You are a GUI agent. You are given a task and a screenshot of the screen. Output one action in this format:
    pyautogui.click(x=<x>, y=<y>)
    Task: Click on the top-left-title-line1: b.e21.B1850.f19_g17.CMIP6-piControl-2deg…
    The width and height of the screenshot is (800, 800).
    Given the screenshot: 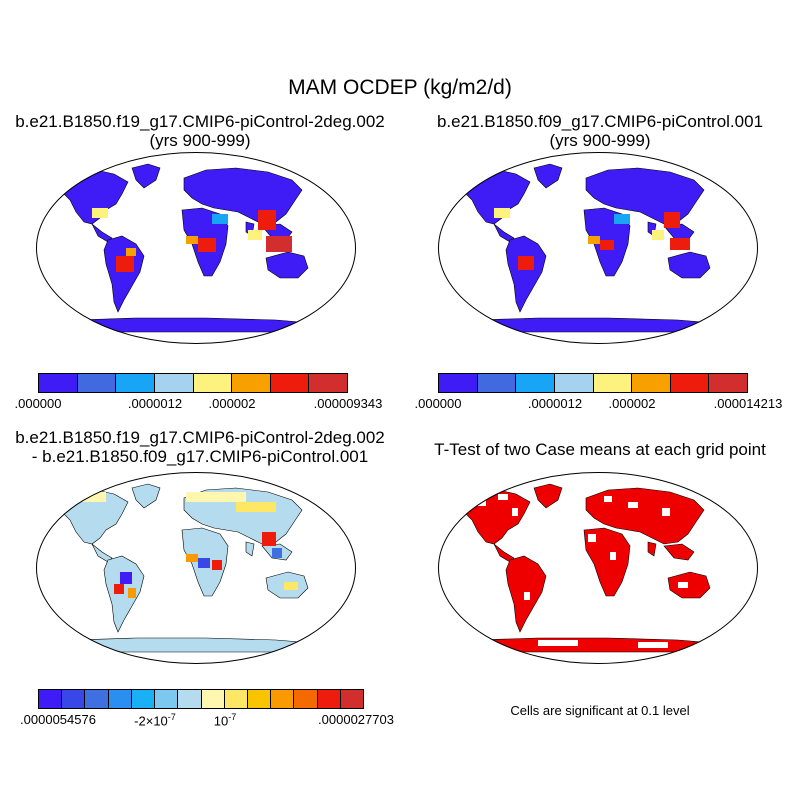 What is the action you would take?
    pyautogui.click(x=200, y=121)
    